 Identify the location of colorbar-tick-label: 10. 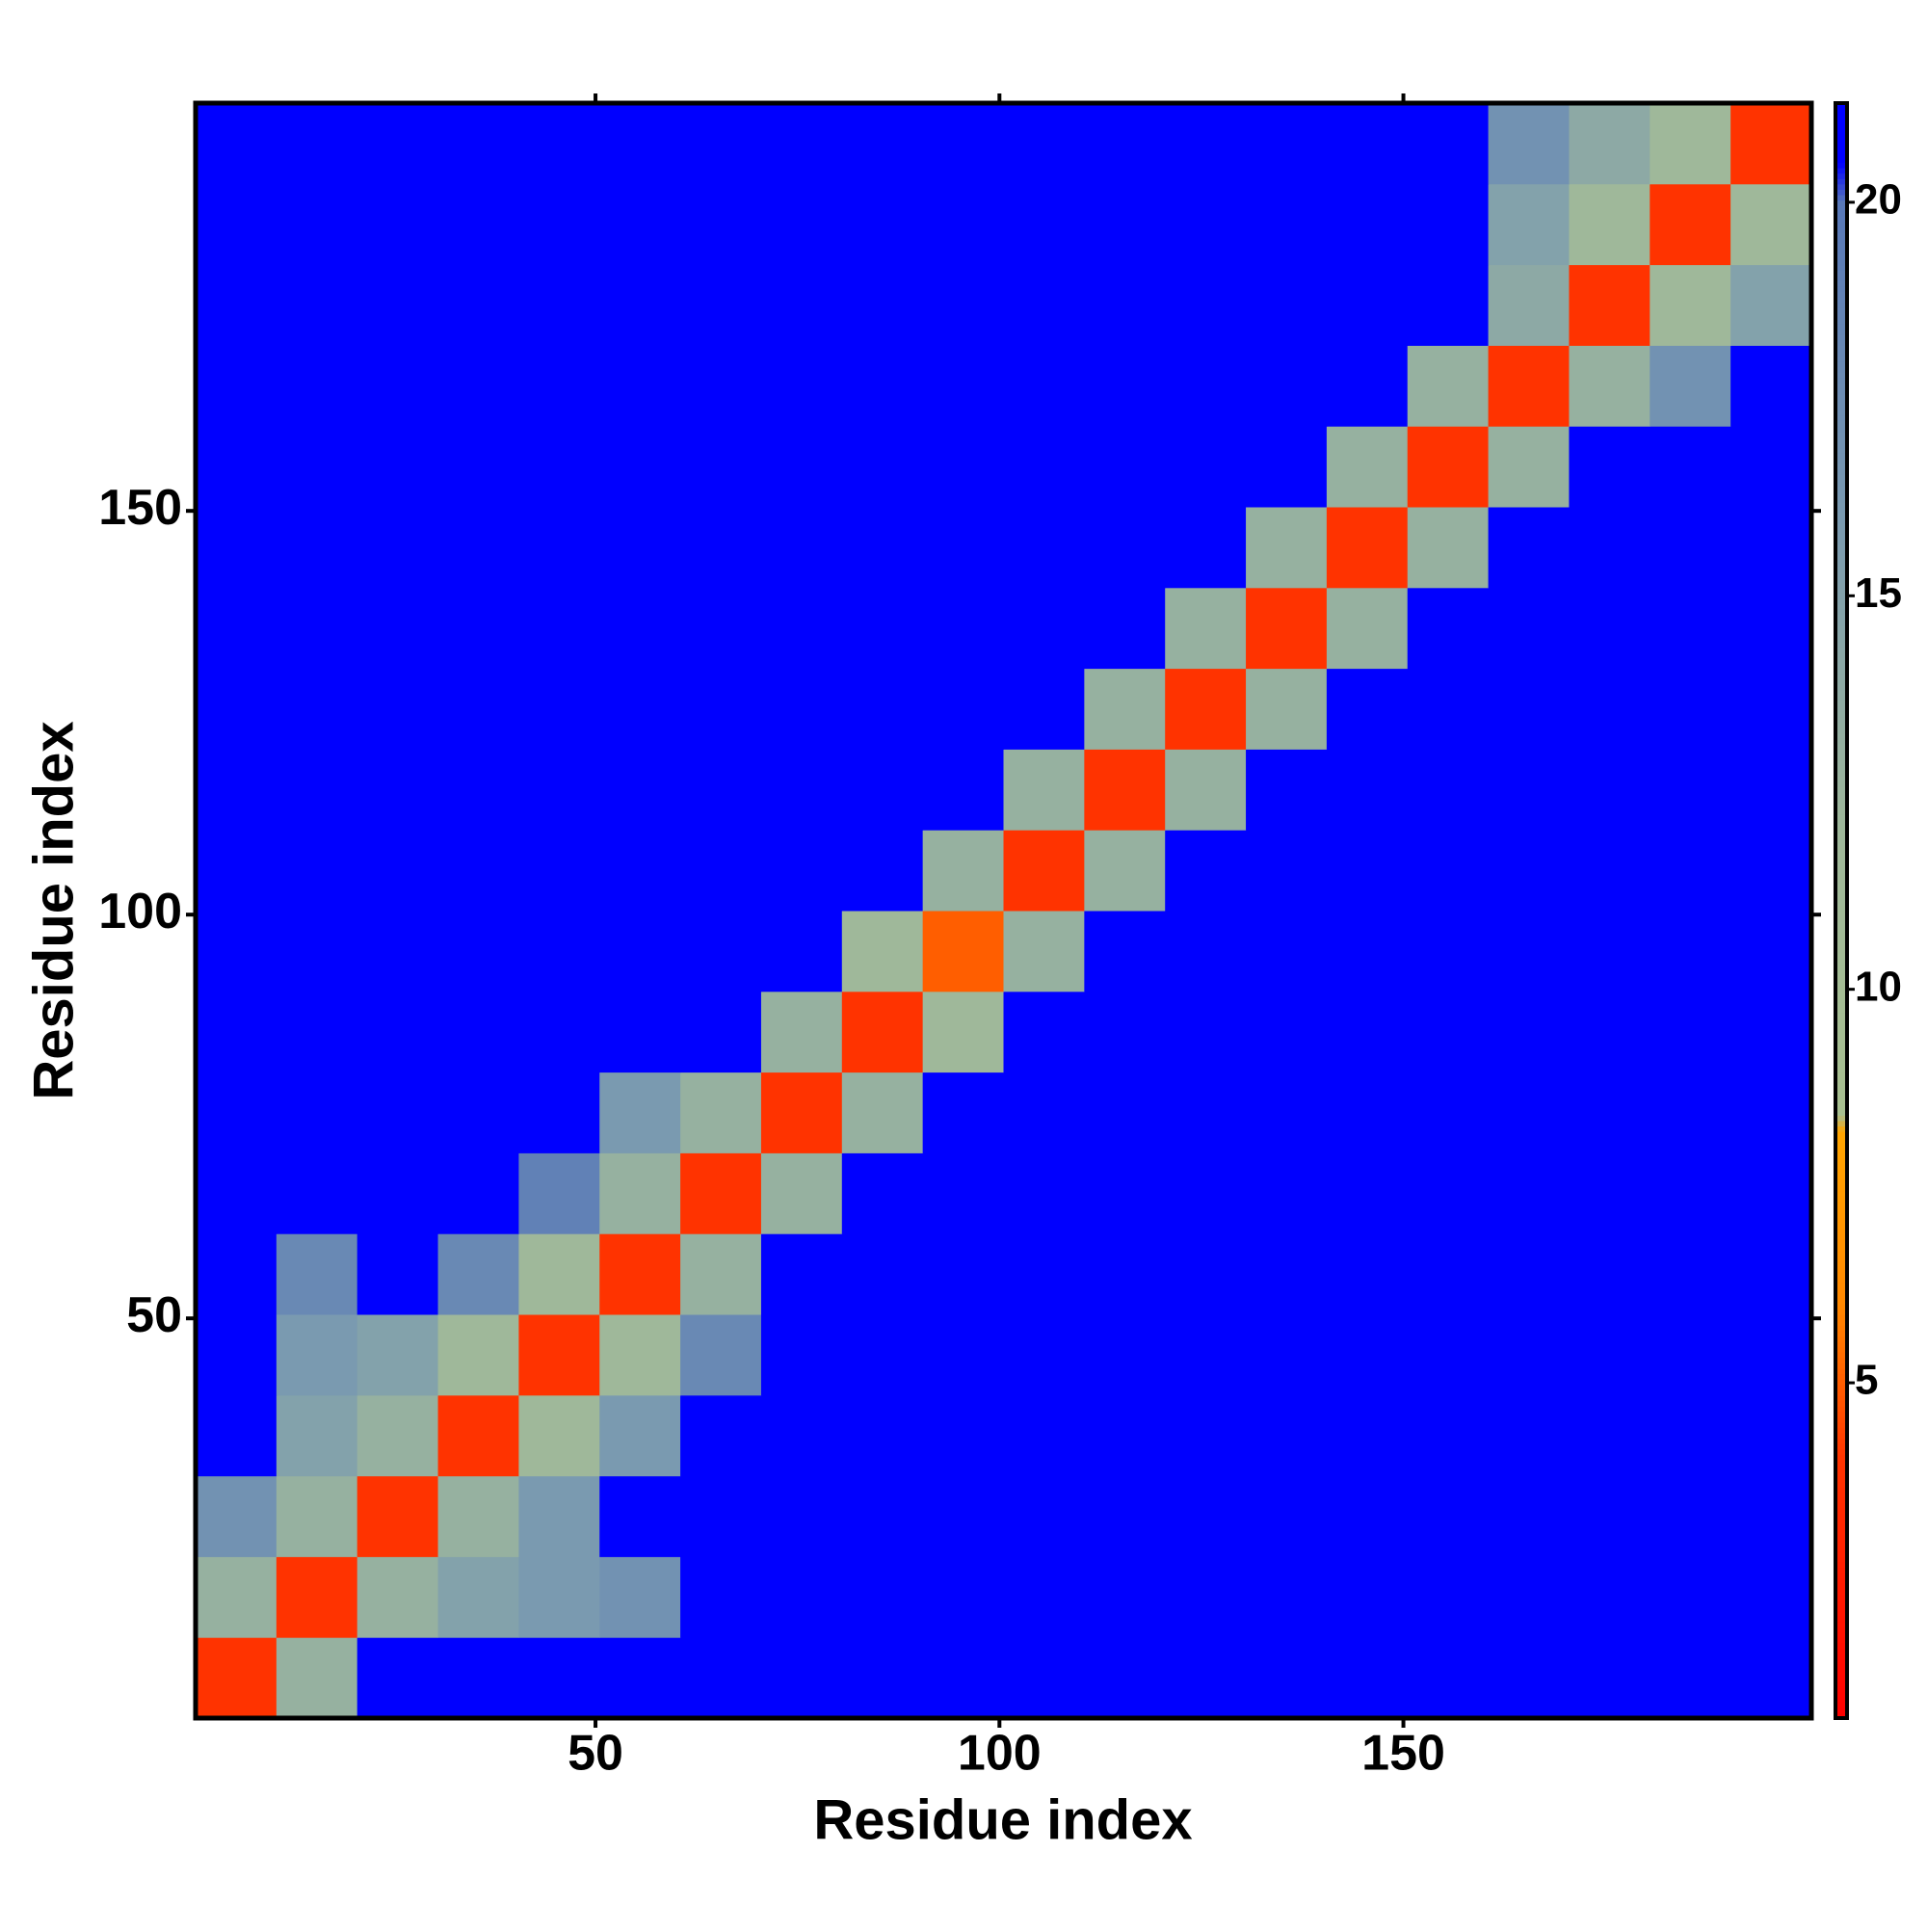
(1878, 986).